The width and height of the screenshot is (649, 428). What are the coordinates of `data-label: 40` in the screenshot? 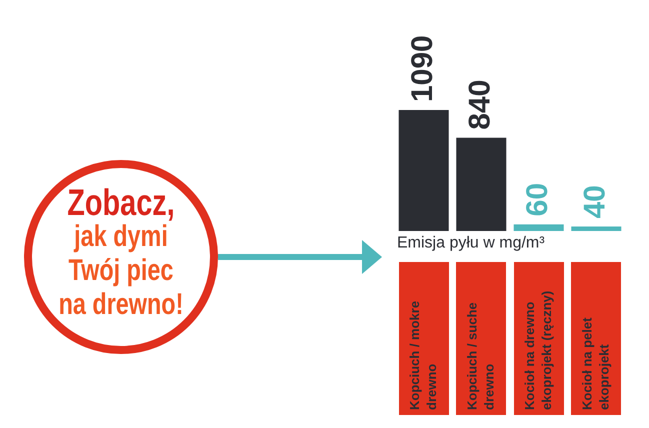 It's located at (595, 202).